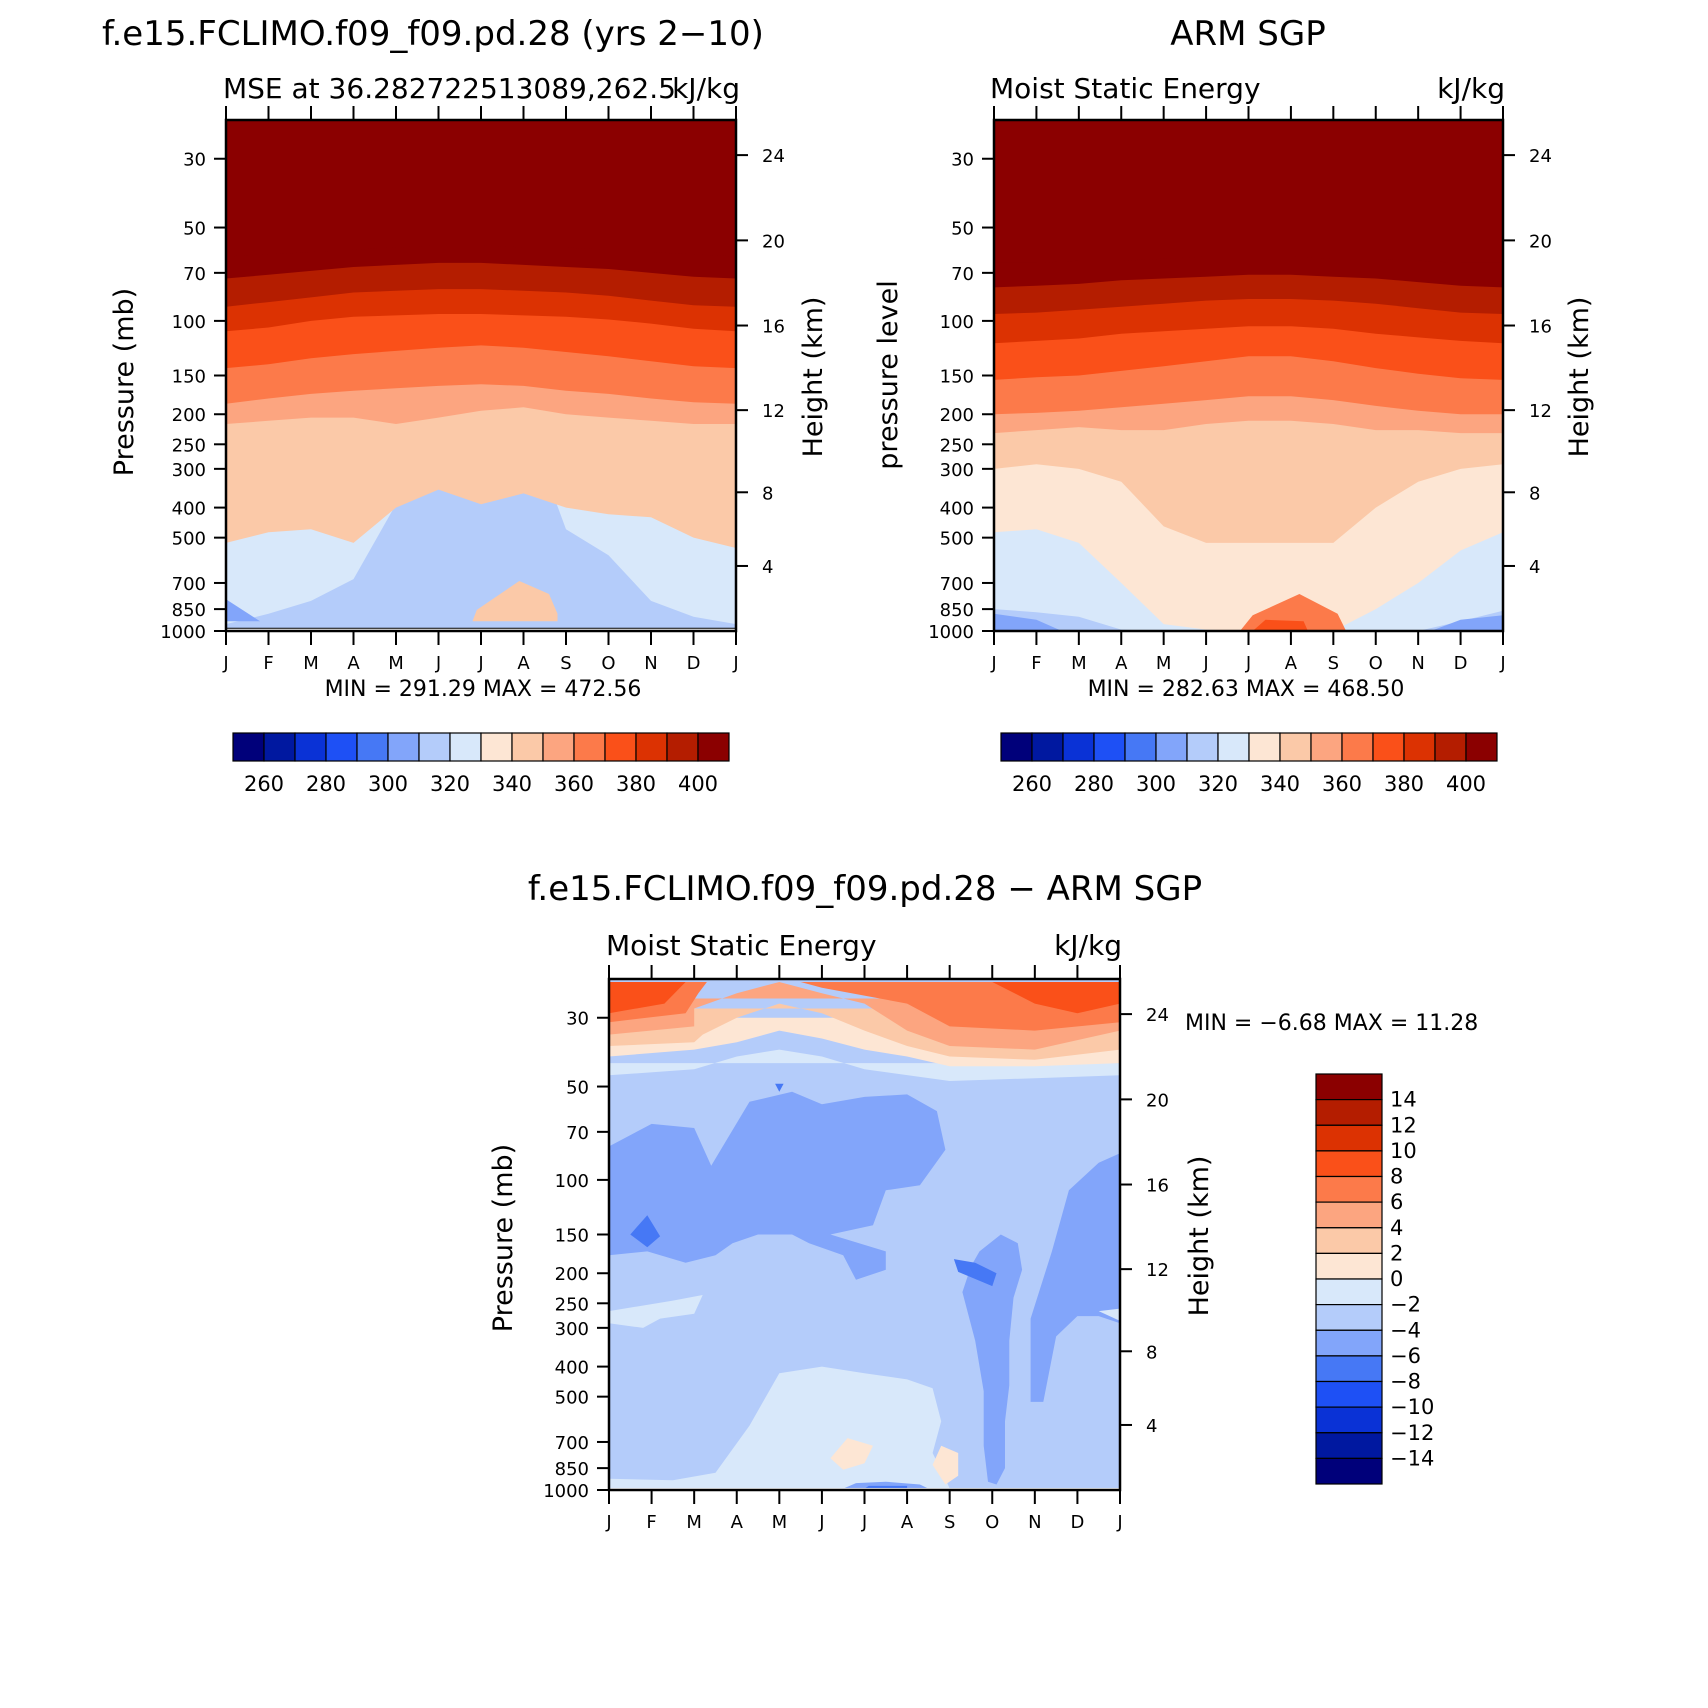  Describe the element at coordinates (194, 229) in the screenshot. I see `model-y-tick-label: 50` at that location.